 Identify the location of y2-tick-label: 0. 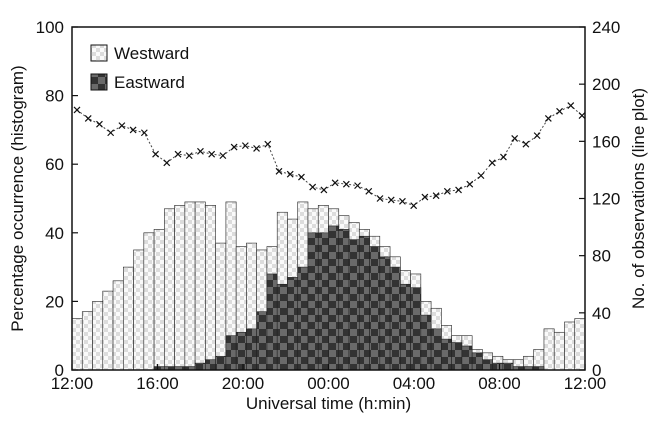
(596, 370).